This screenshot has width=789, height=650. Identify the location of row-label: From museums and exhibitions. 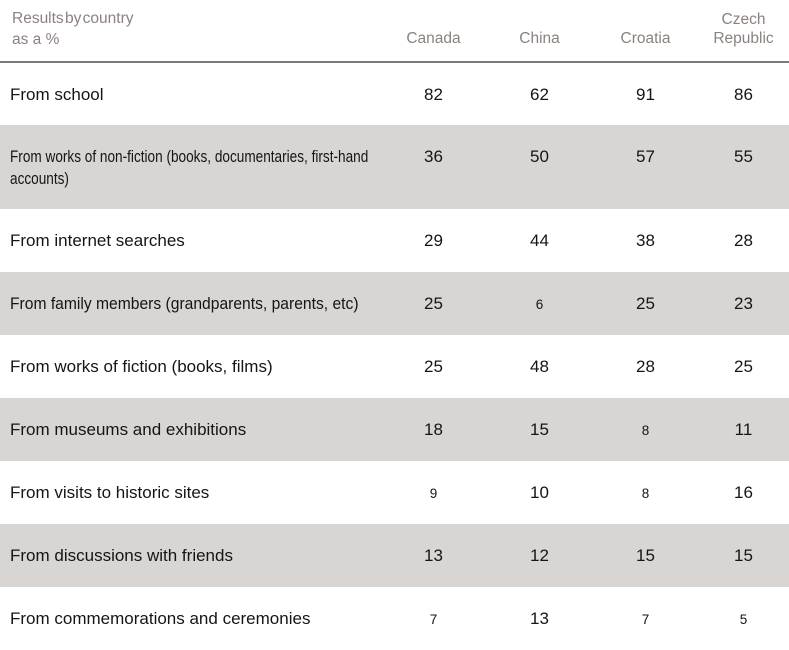
(190, 429).